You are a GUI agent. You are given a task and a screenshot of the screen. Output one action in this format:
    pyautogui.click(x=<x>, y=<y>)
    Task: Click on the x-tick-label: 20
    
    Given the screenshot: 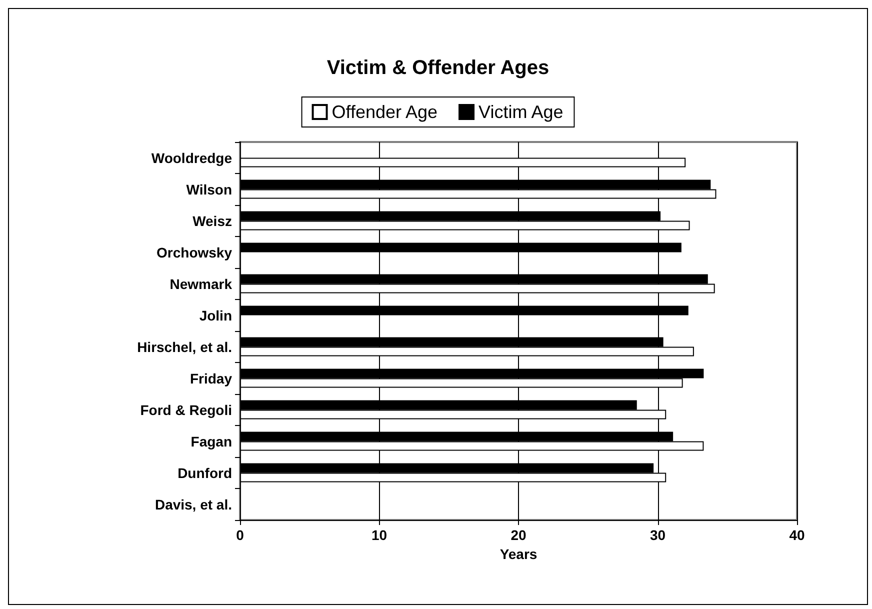 What is the action you would take?
    pyautogui.click(x=518, y=535)
    